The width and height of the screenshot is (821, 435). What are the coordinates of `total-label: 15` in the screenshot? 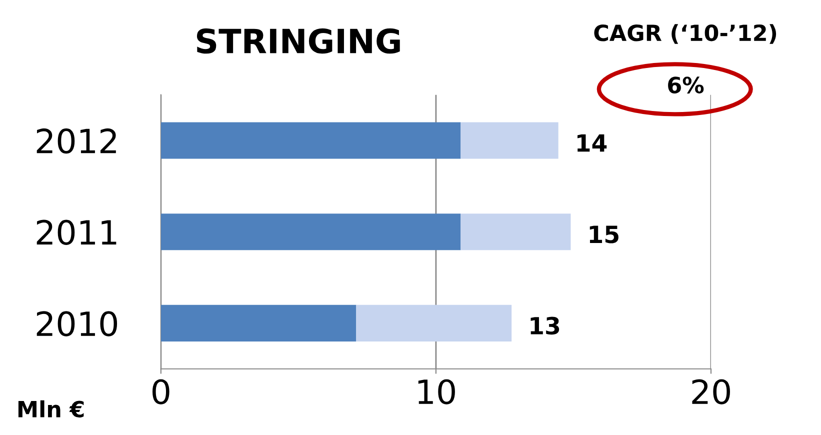 It's located at (604, 235).